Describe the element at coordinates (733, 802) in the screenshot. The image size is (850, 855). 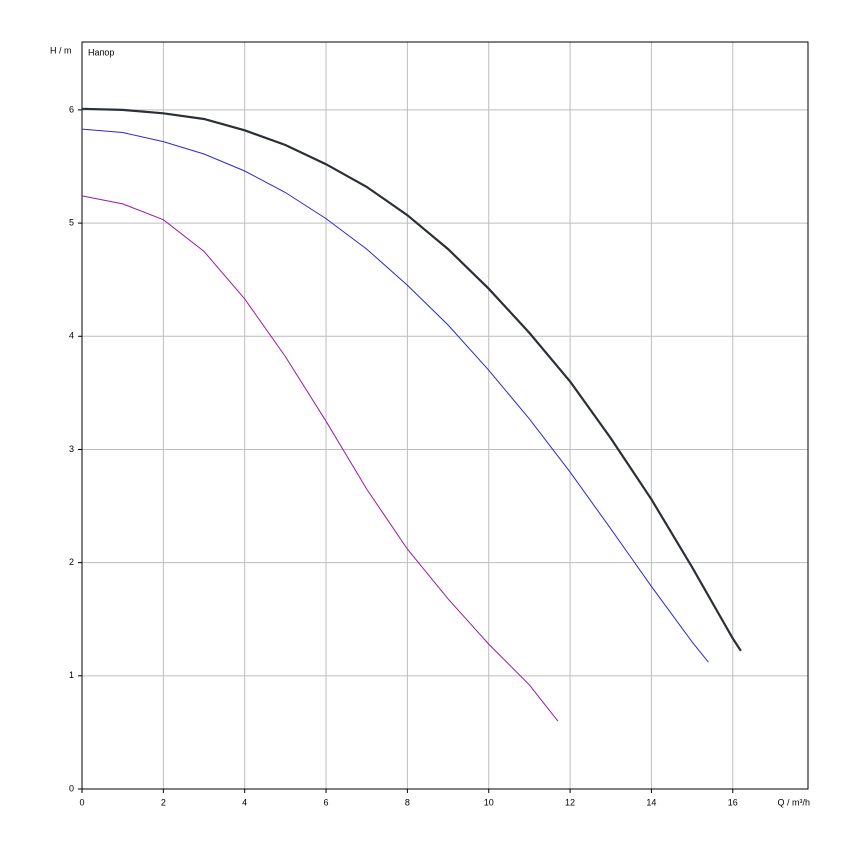
I see `x-tick-label: 16` at that location.